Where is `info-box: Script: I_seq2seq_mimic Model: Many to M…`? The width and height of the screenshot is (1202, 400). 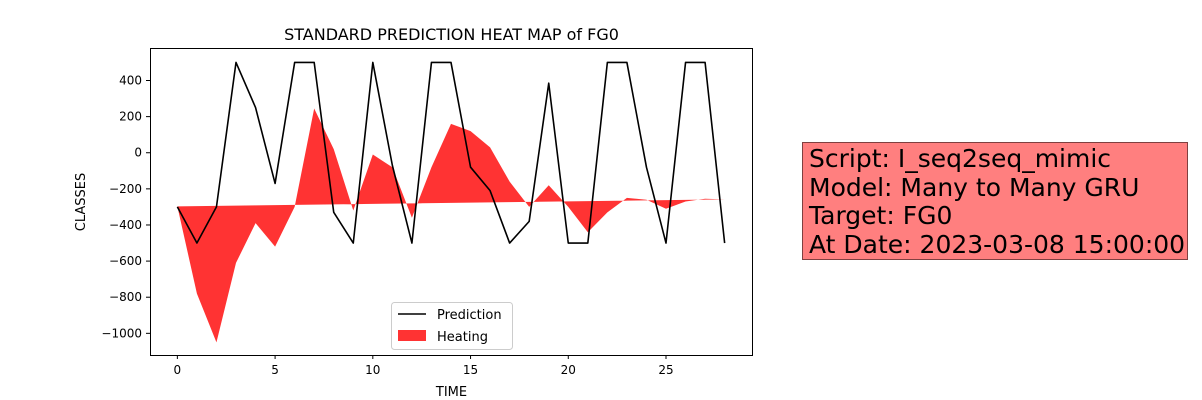
info-box: Script: I_seq2seq_mimic Model: Many to M… is located at coordinates (995, 201).